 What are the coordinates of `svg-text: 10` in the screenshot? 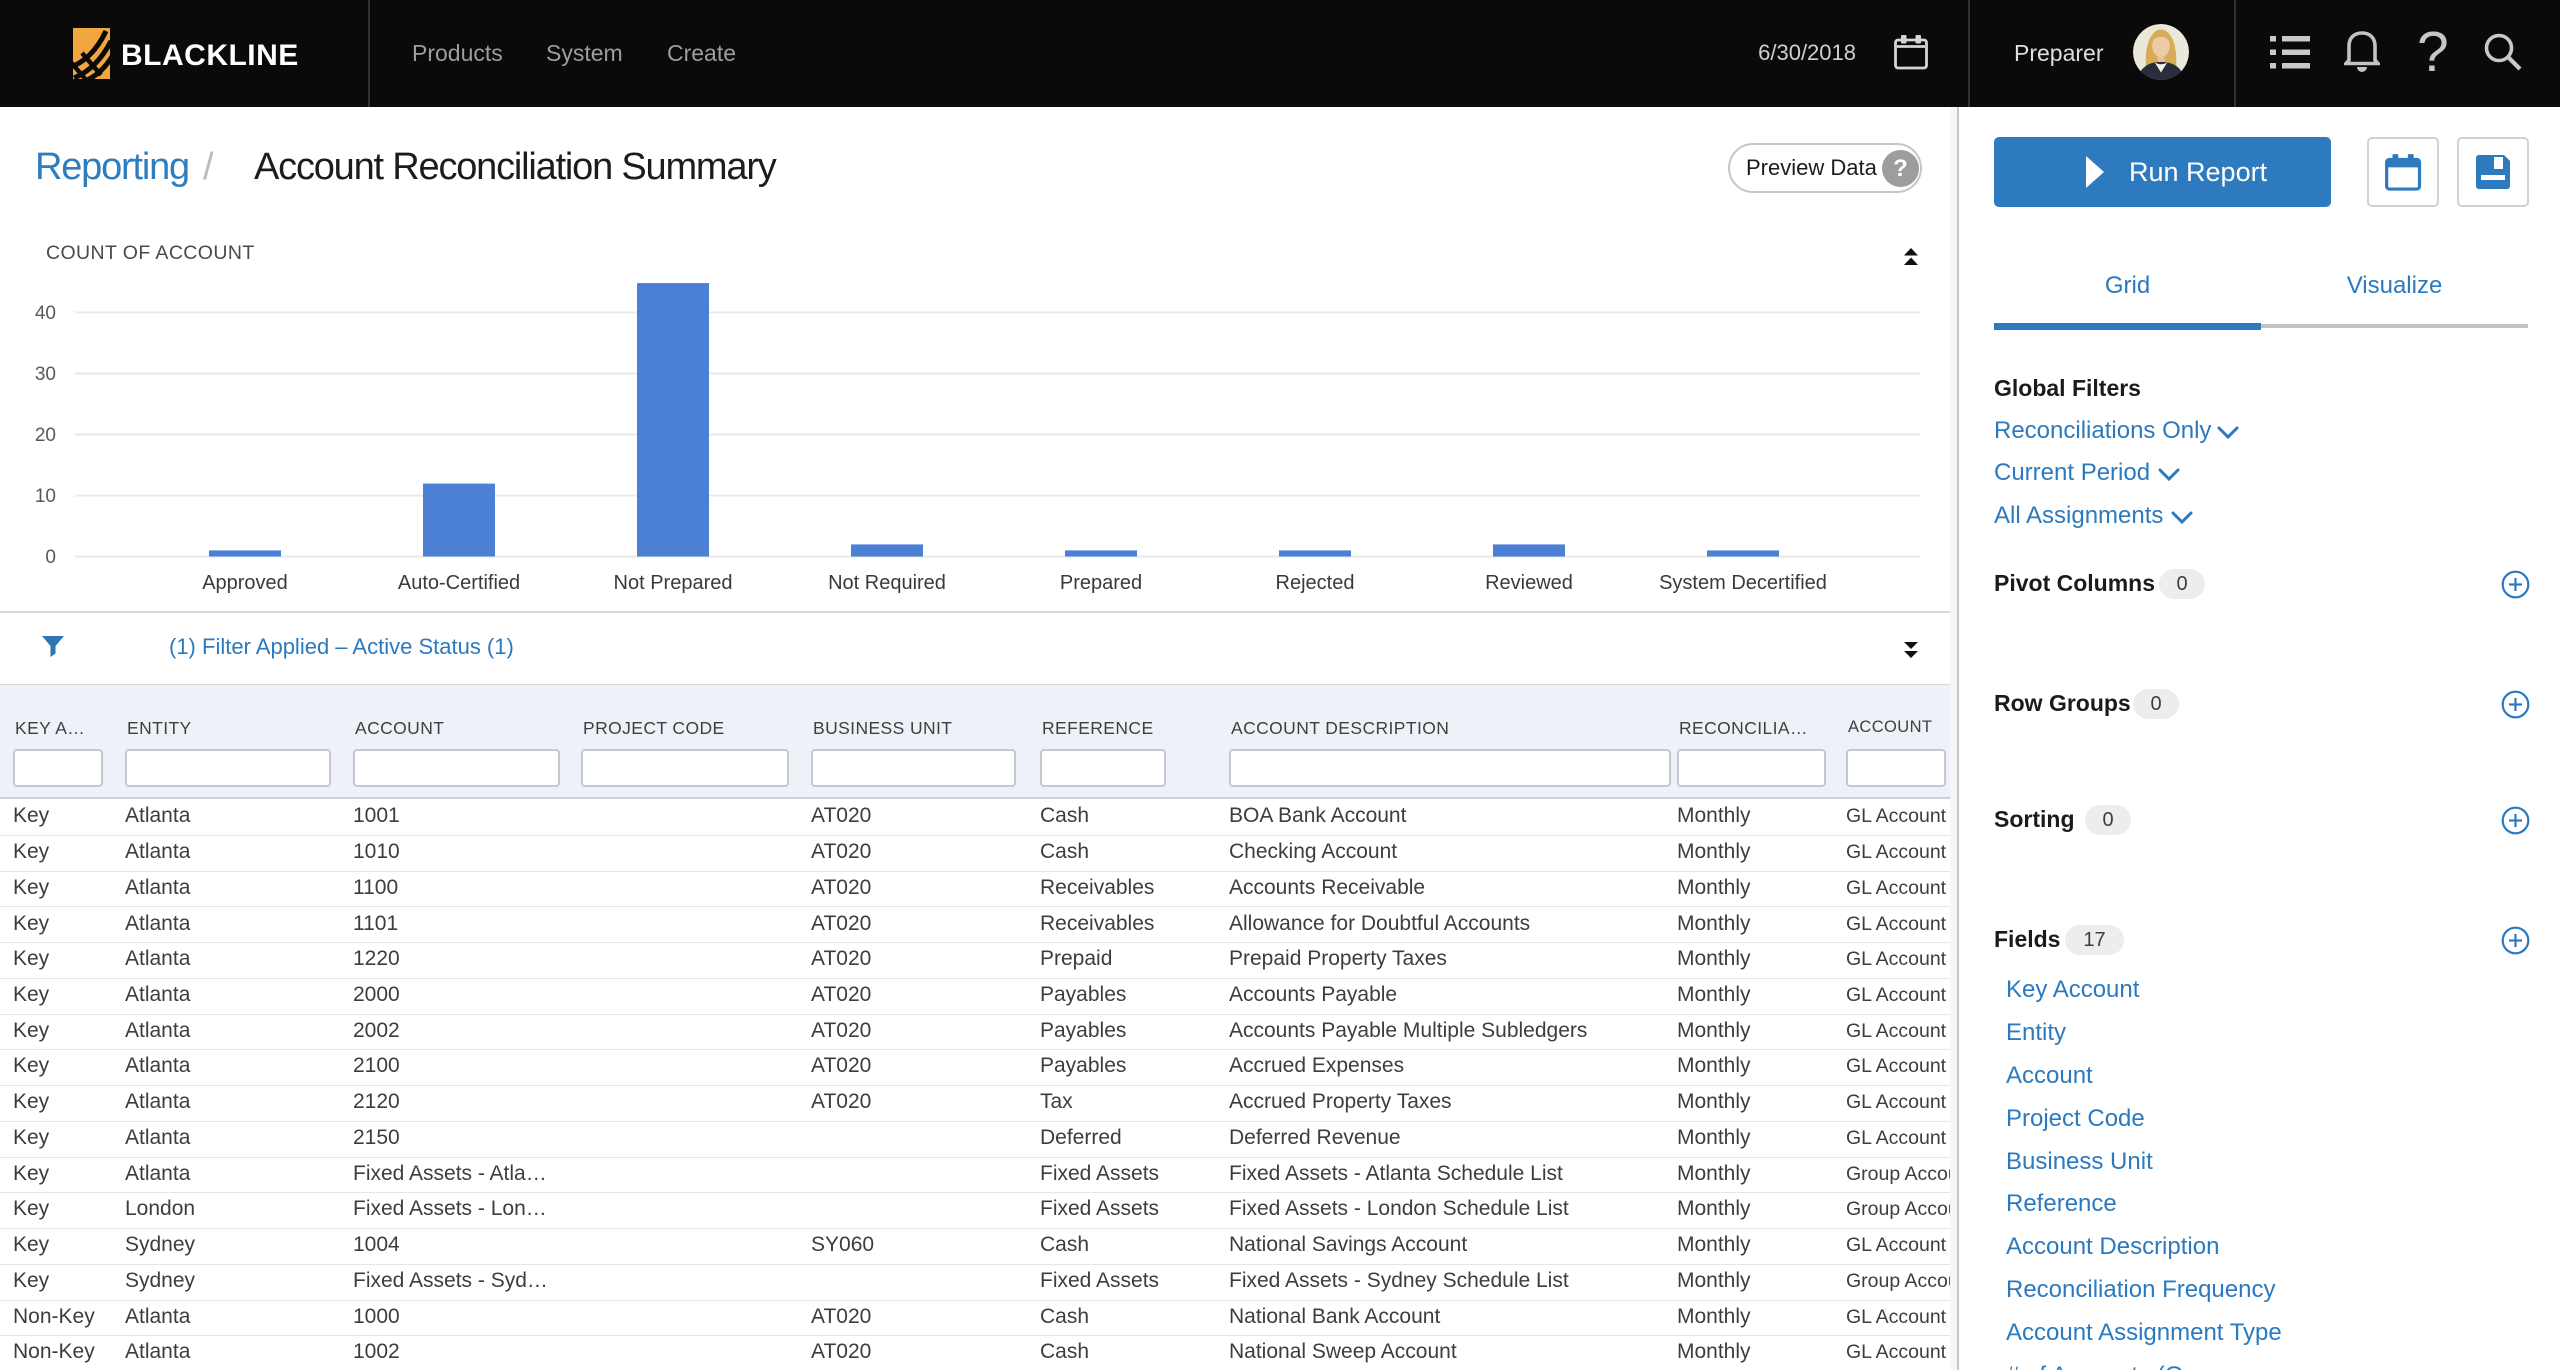 It's located at (45, 496).